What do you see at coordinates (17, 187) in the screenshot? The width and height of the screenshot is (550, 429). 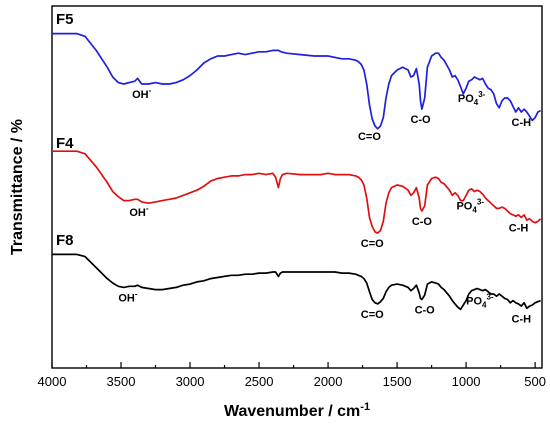 I see `y-axis-title: Transmittance / %` at bounding box center [17, 187].